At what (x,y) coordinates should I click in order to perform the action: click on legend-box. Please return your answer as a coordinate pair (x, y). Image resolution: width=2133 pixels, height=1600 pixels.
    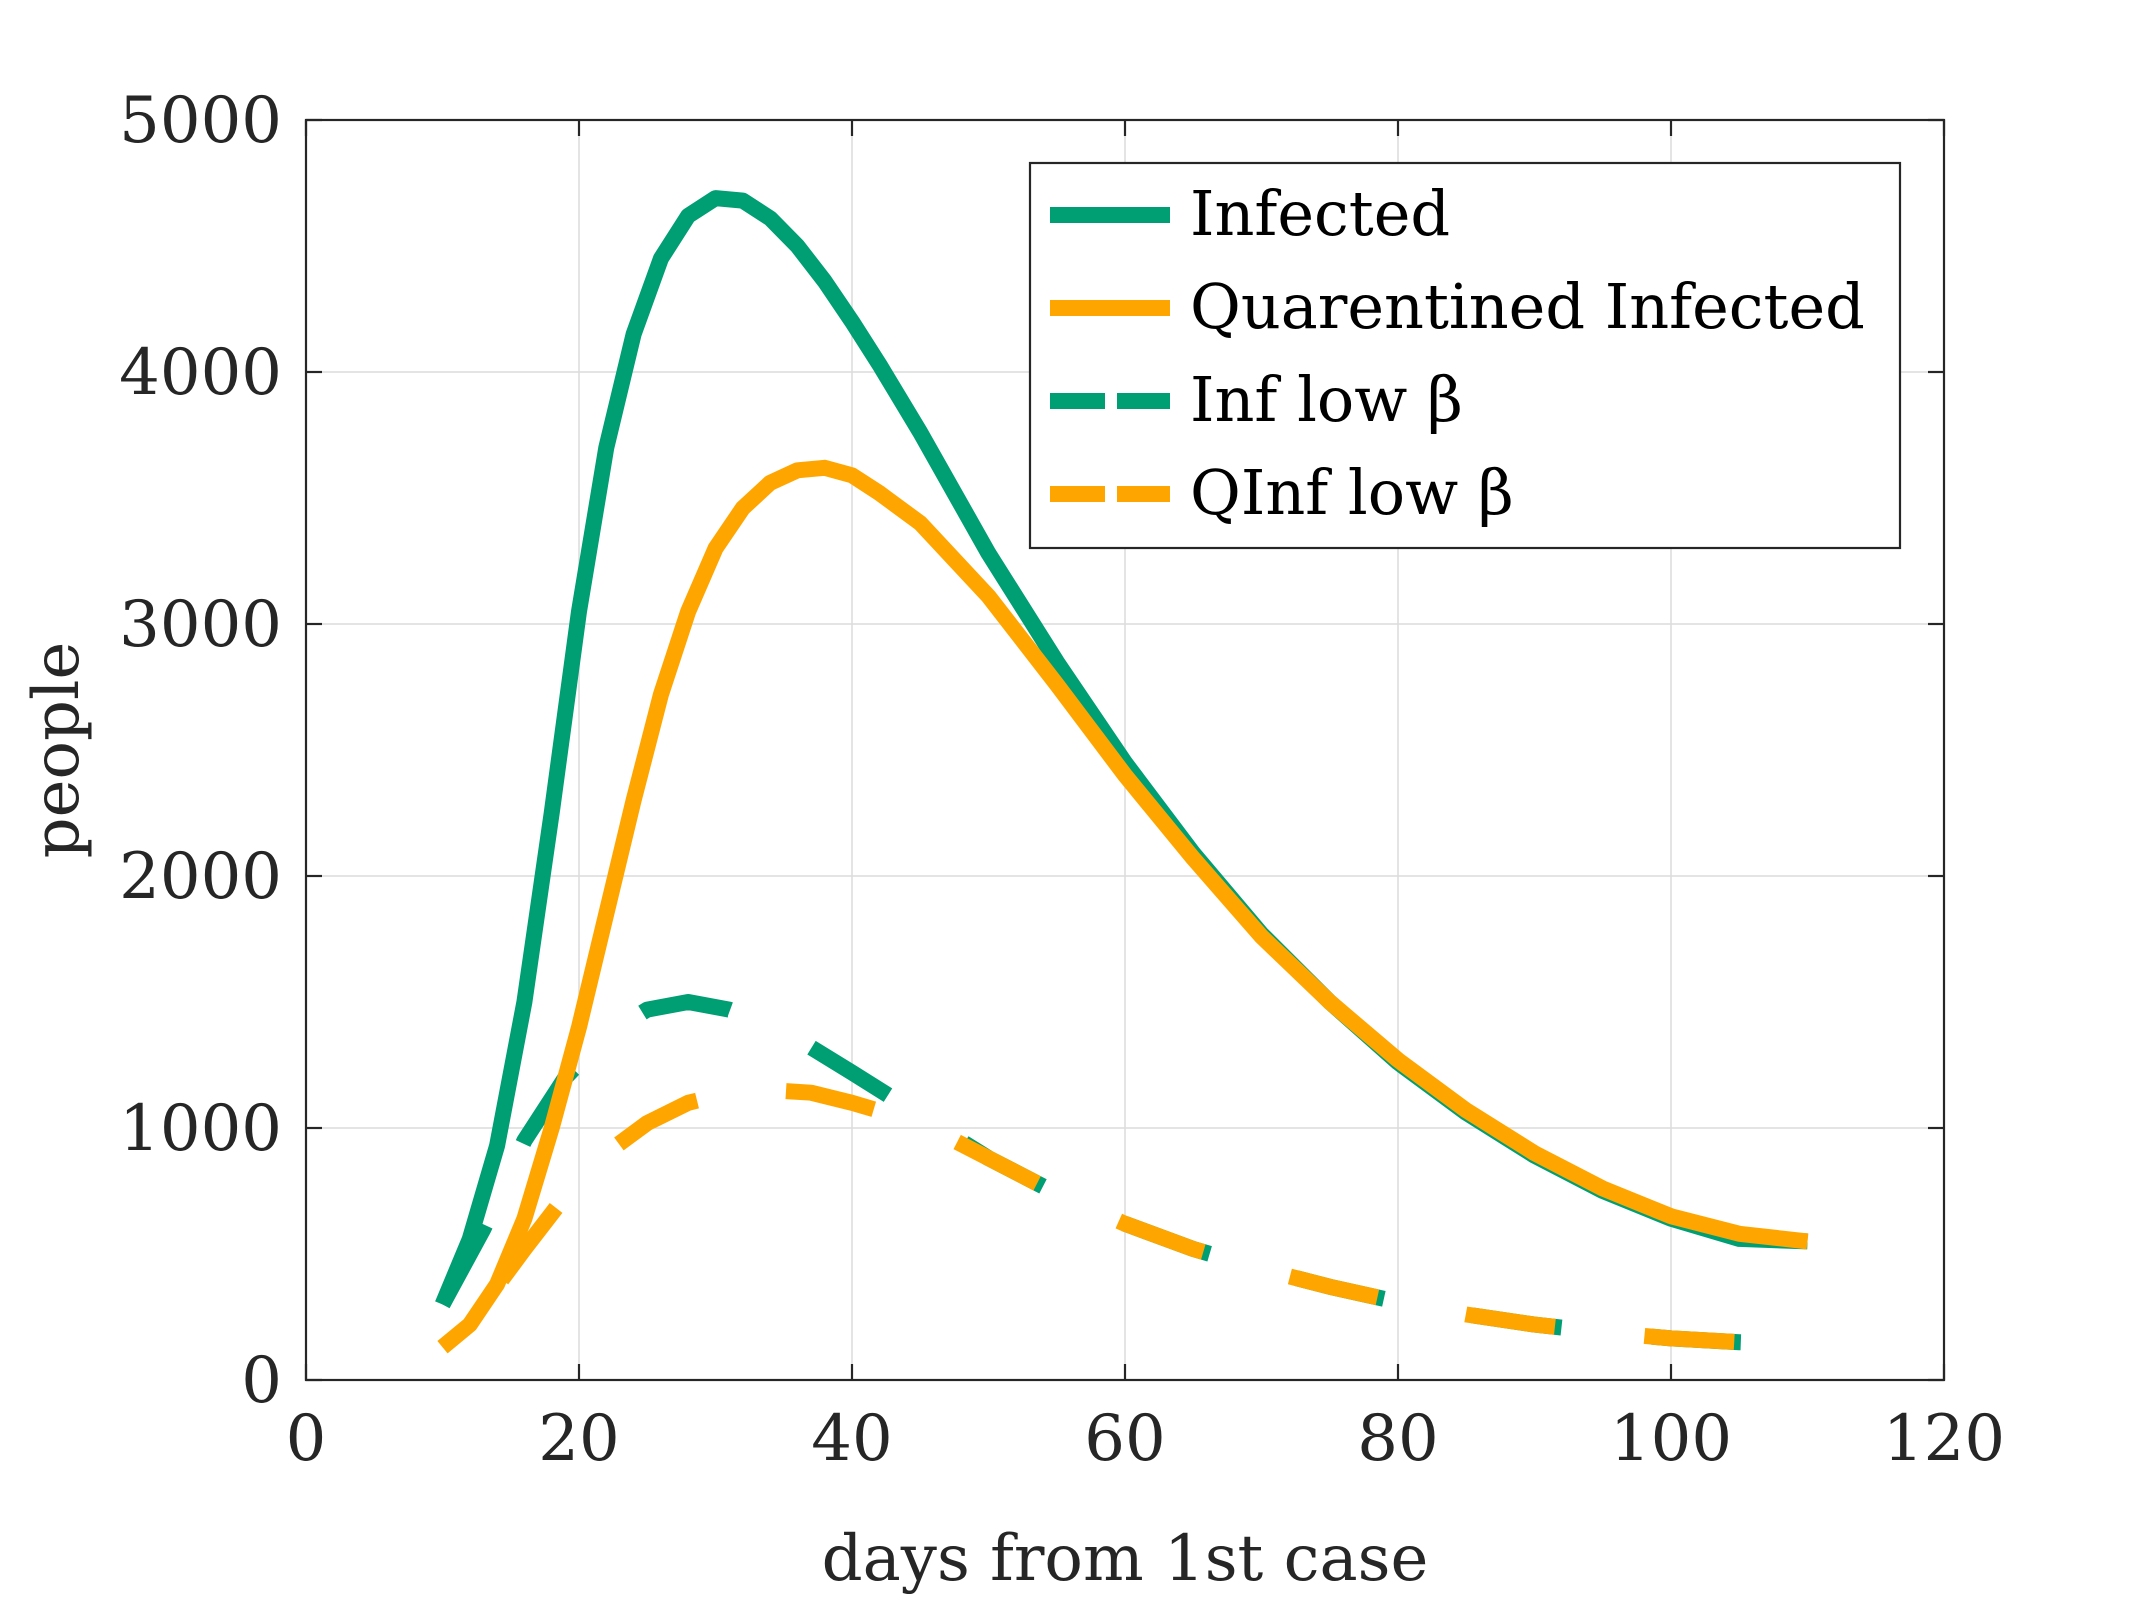
    Looking at the image, I should click on (1465, 355).